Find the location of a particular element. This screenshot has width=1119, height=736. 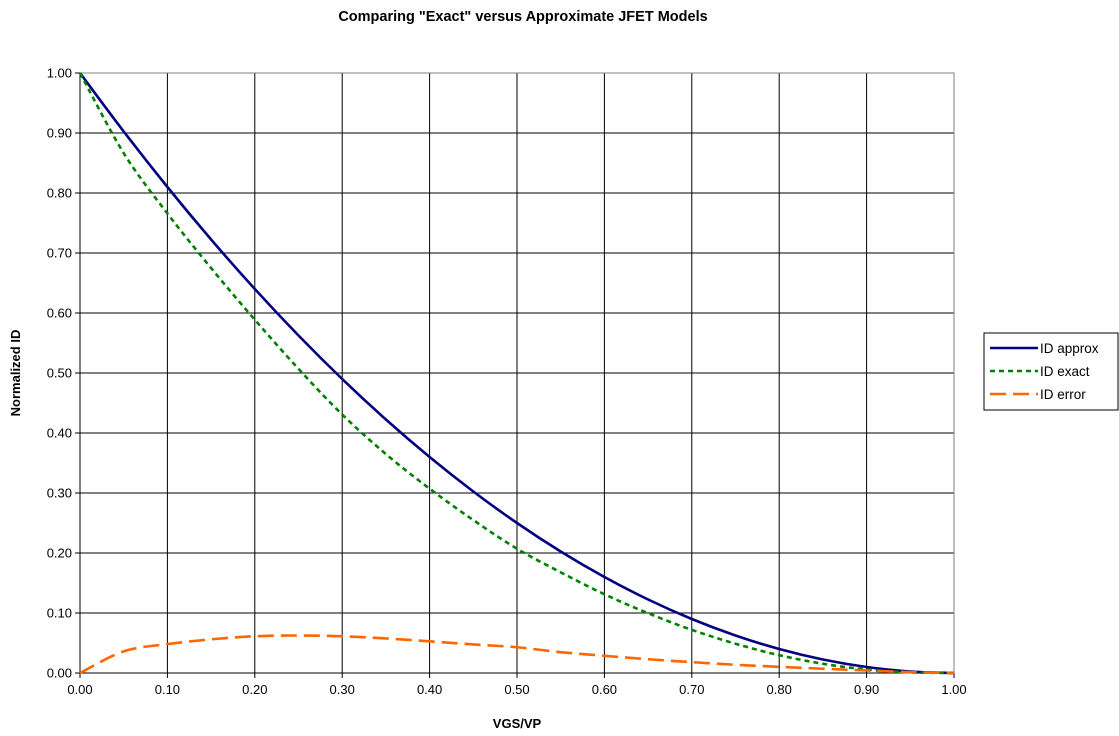

y-tick-label: 0.50 is located at coordinates (59, 373).